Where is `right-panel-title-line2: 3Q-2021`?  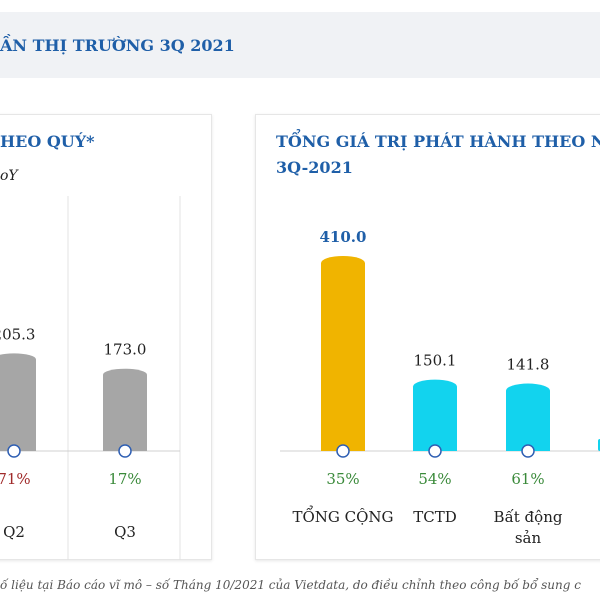 right-panel-title-line2: 3Q-2021 is located at coordinates (314, 167).